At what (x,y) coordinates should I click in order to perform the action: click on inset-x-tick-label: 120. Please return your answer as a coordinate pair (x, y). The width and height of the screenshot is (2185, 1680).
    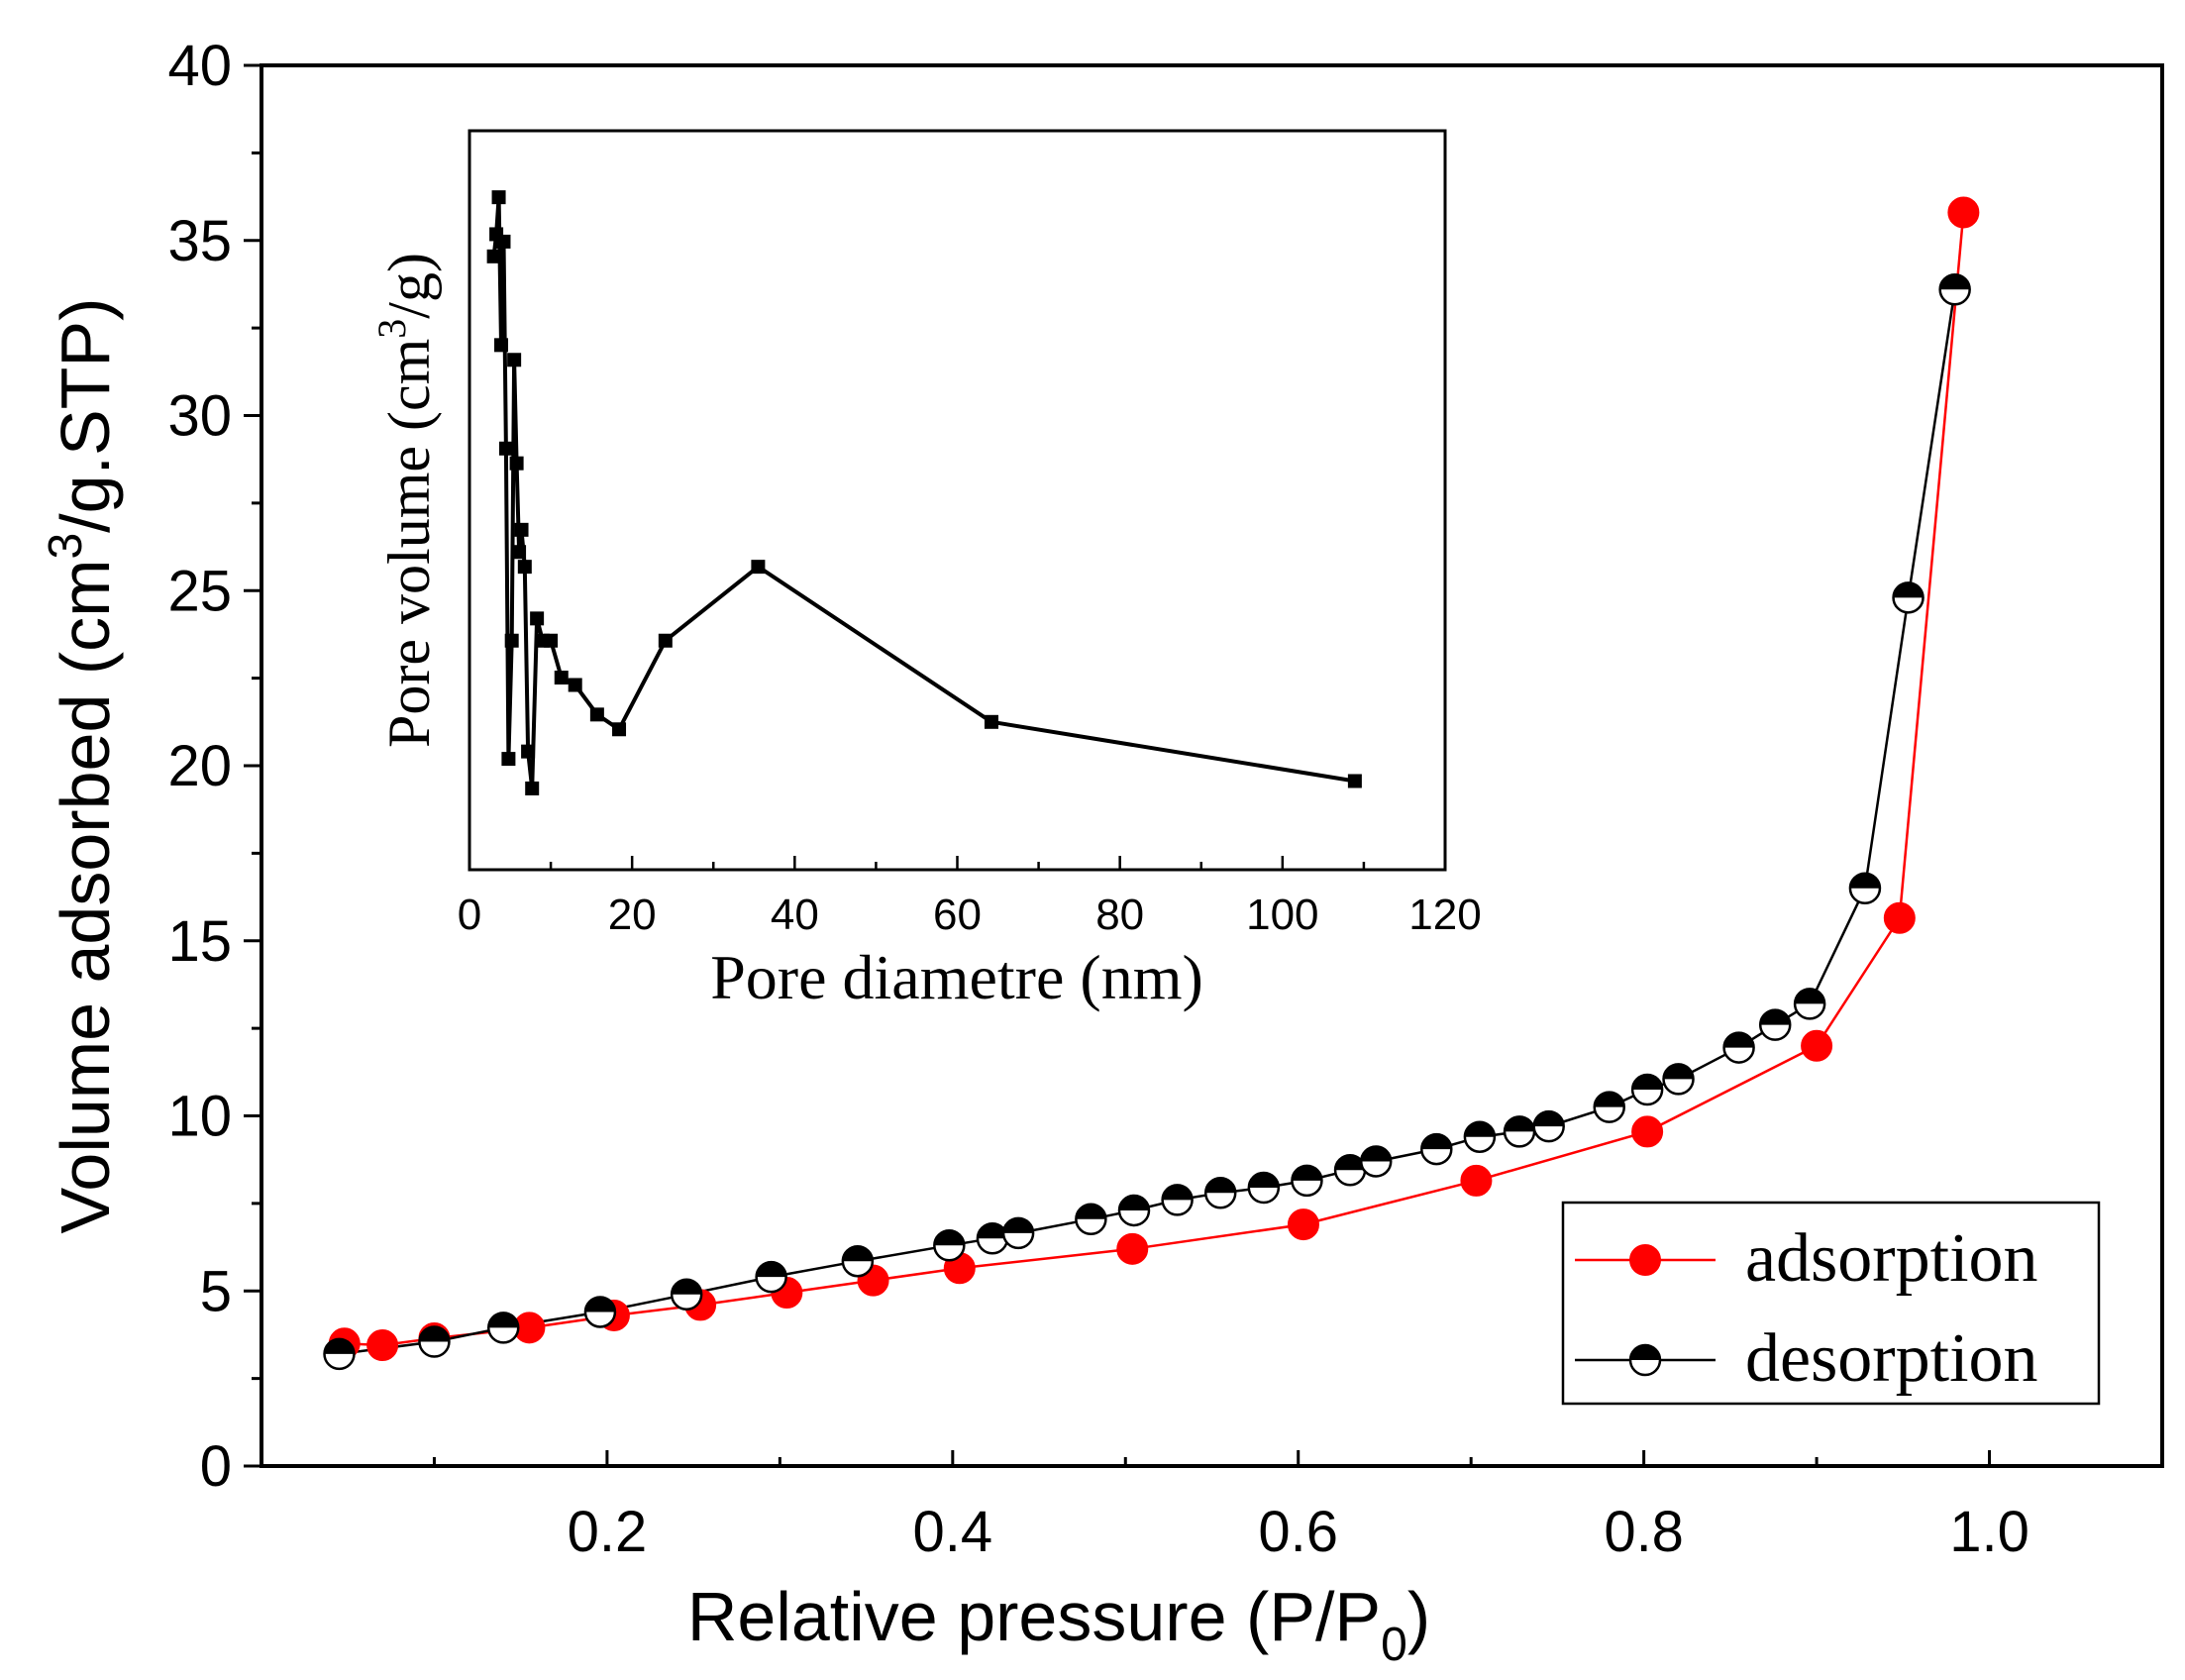
    Looking at the image, I should click on (1444, 915).